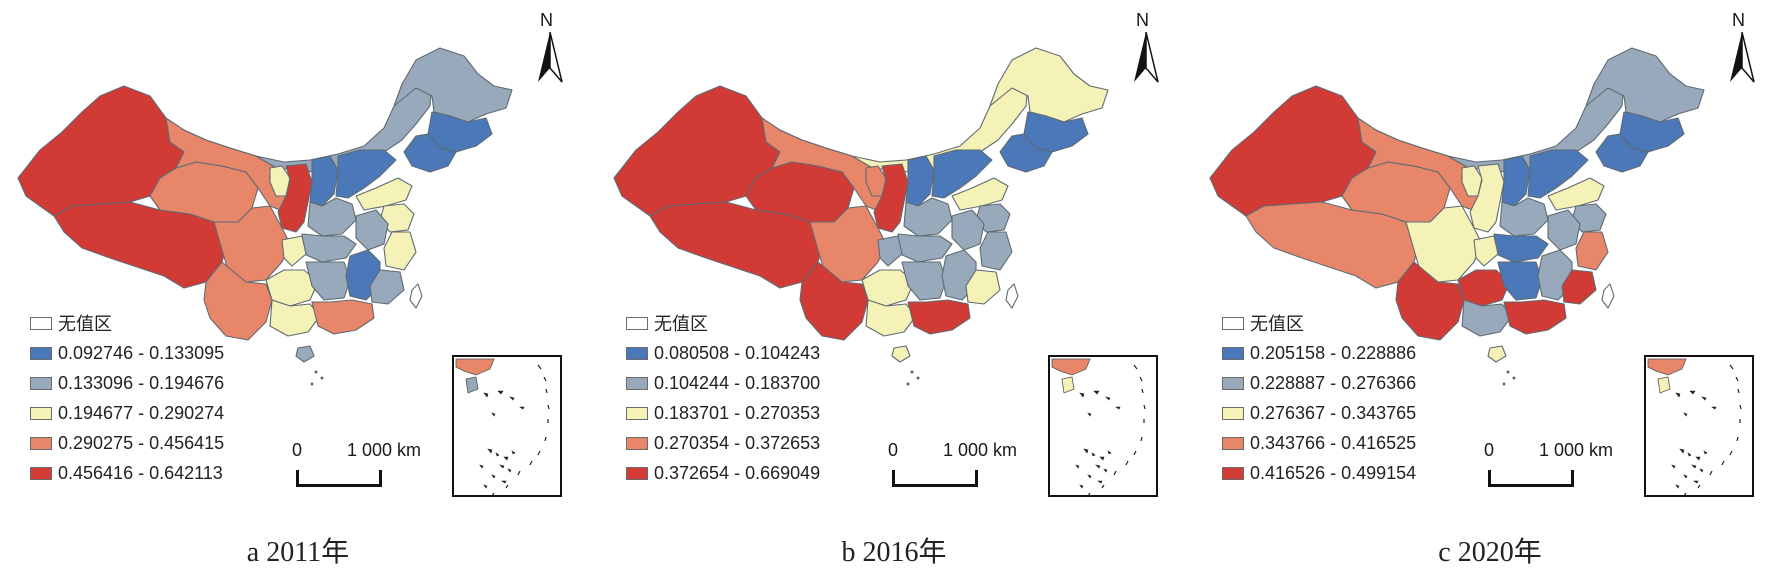  Describe the element at coordinates (962, 174) in the screenshot. I see `region-hebei` at that location.